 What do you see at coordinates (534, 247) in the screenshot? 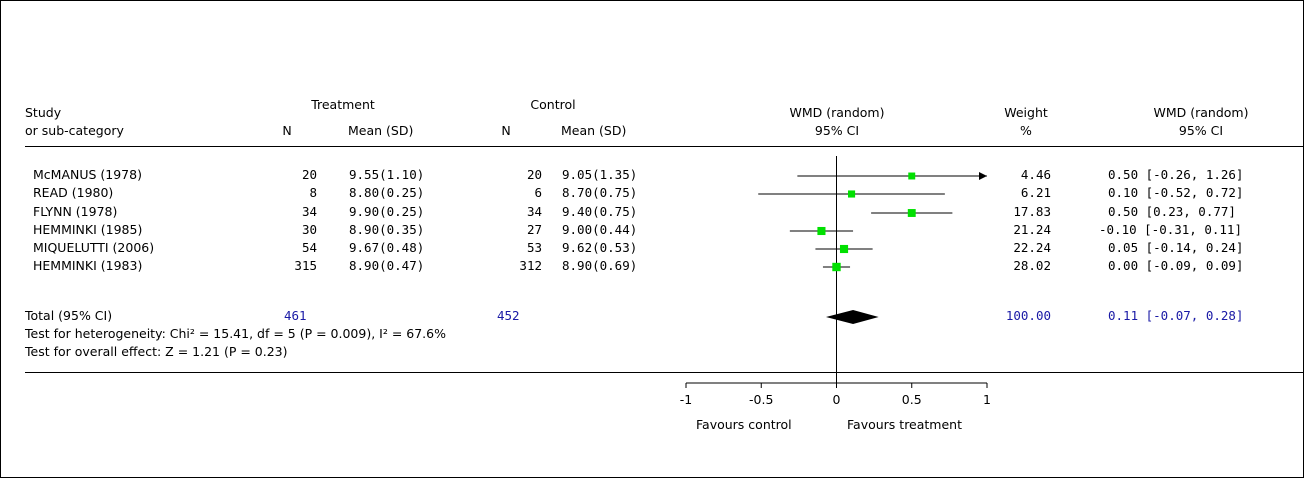
I see `study-control-n: 53` at bounding box center [534, 247].